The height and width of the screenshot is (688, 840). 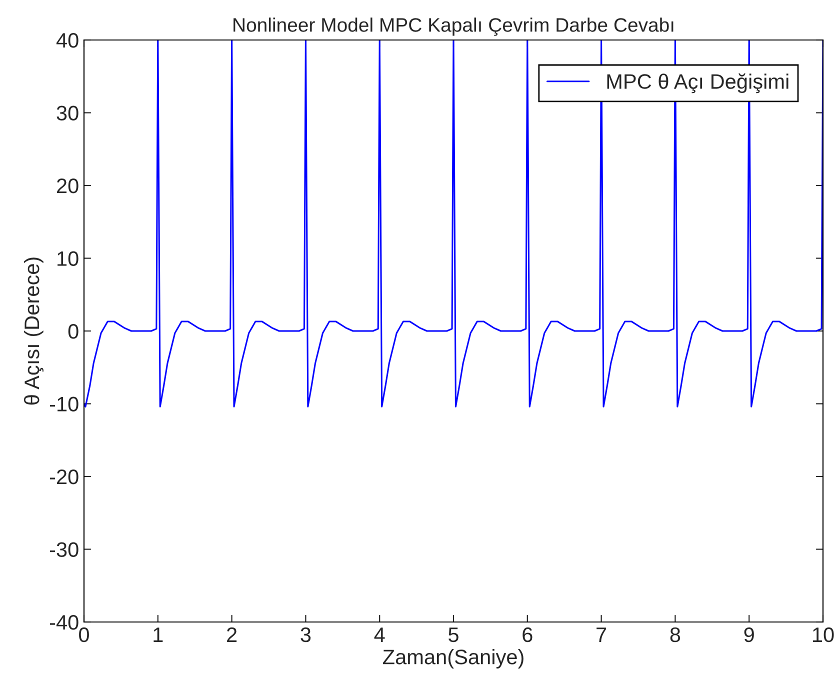 I want to click on x-tick-label: 6, so click(x=527, y=634).